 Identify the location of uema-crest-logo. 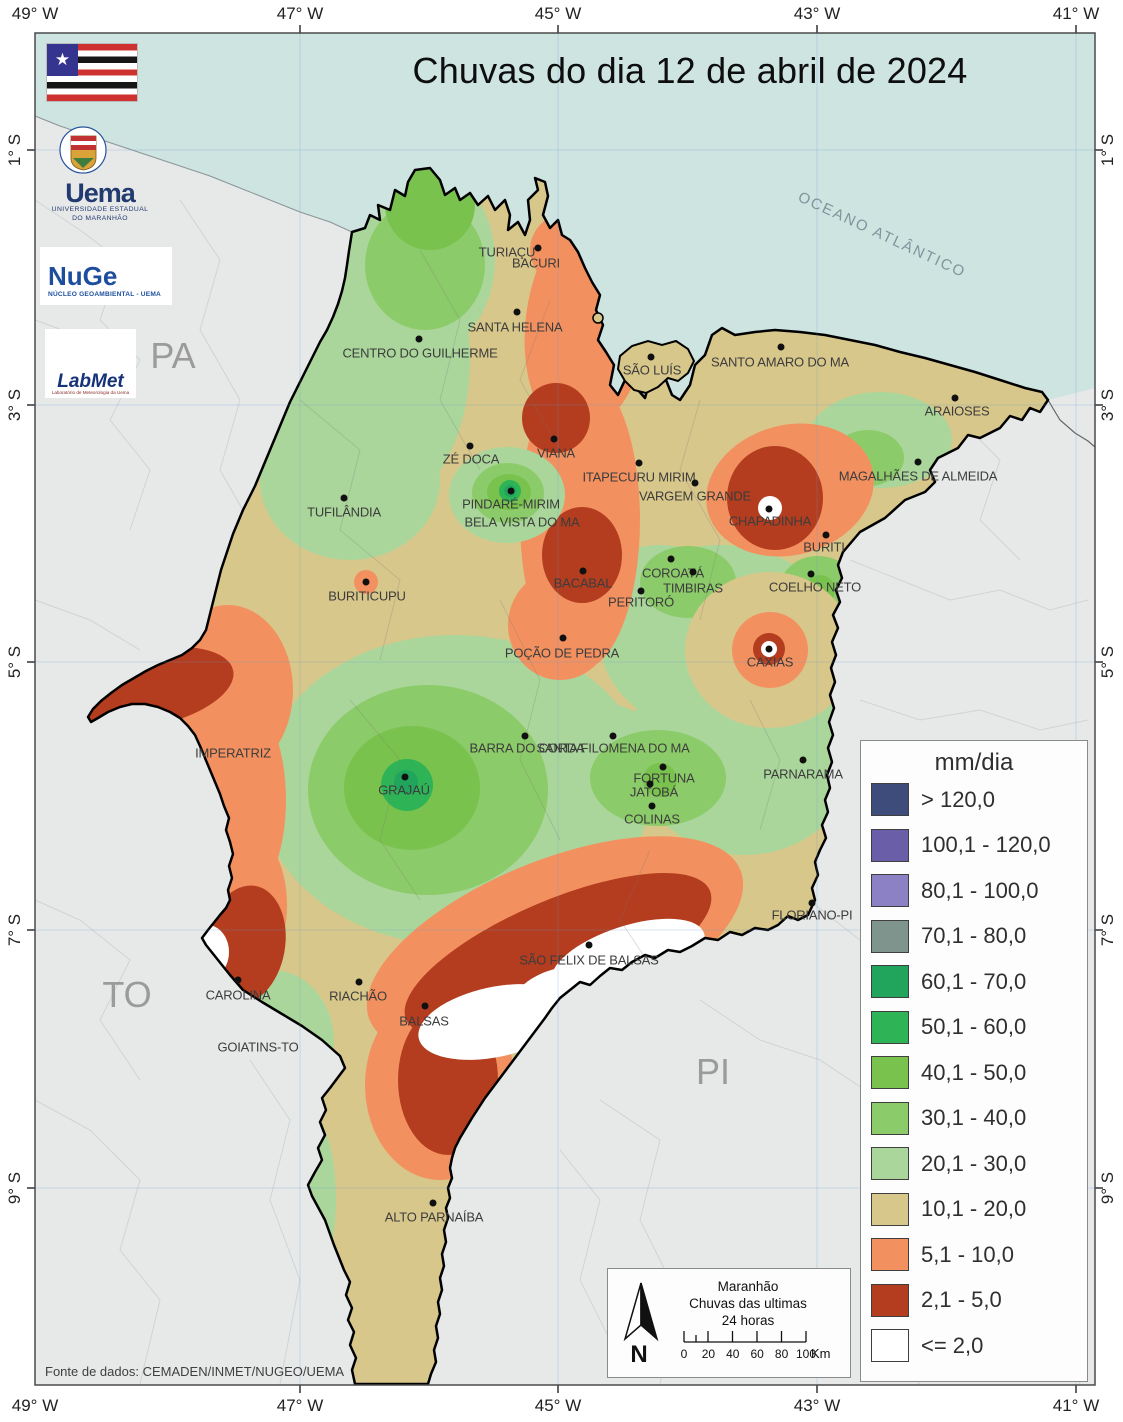
(83, 150).